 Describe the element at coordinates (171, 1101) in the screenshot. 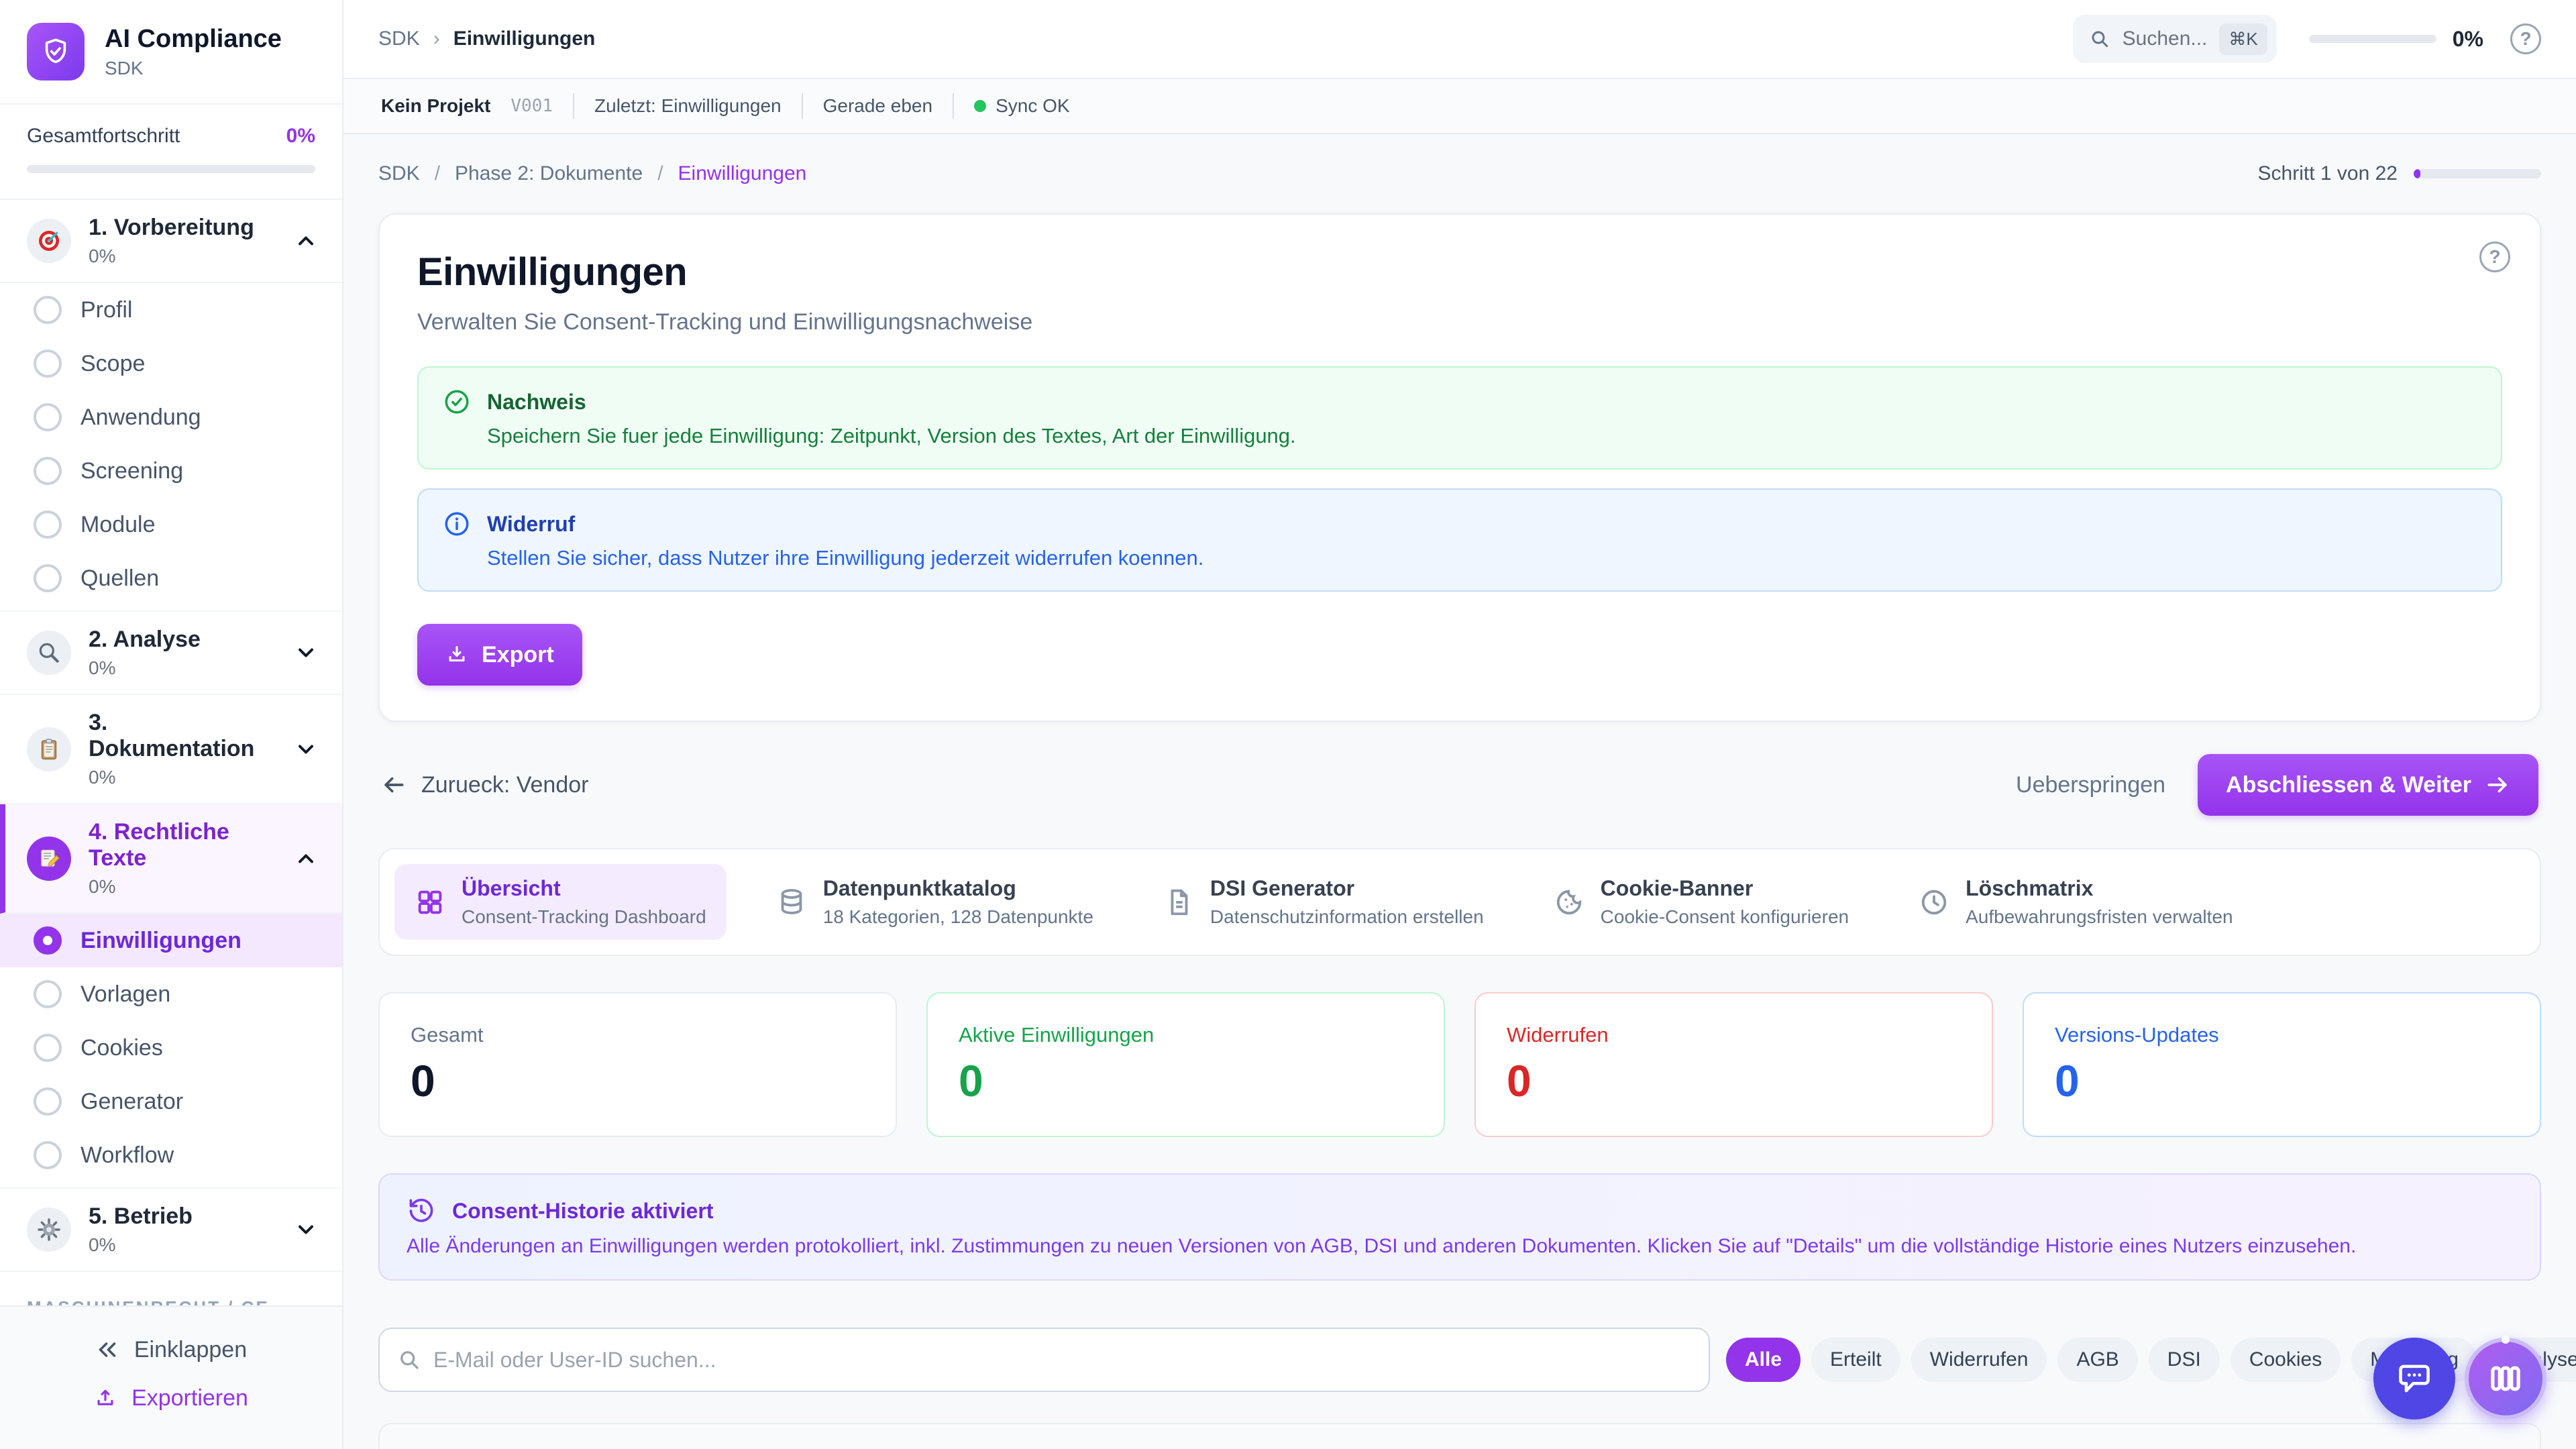

I see `sidebar-item-generator: Generator` at that location.